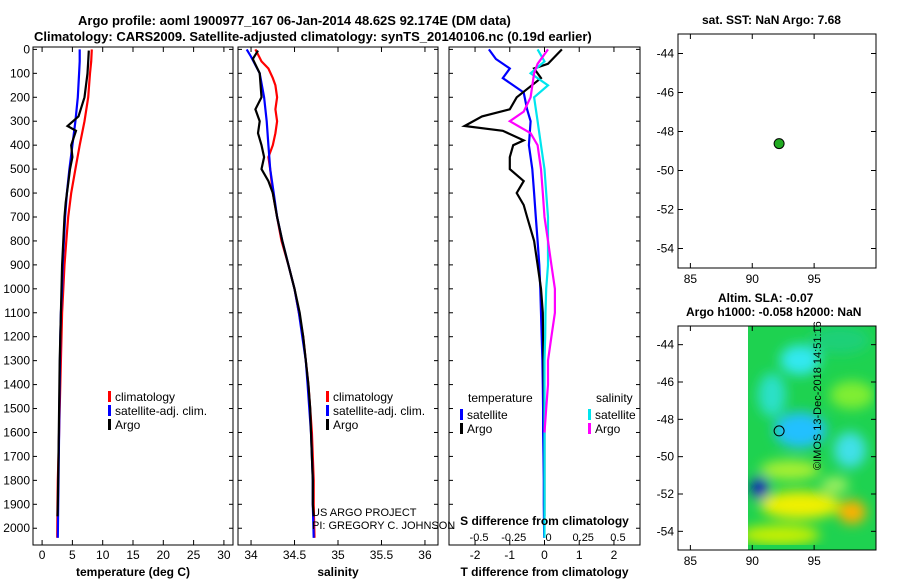  What do you see at coordinates (346, 425) in the screenshot?
I see `legend-label-1-2: Argo` at bounding box center [346, 425].